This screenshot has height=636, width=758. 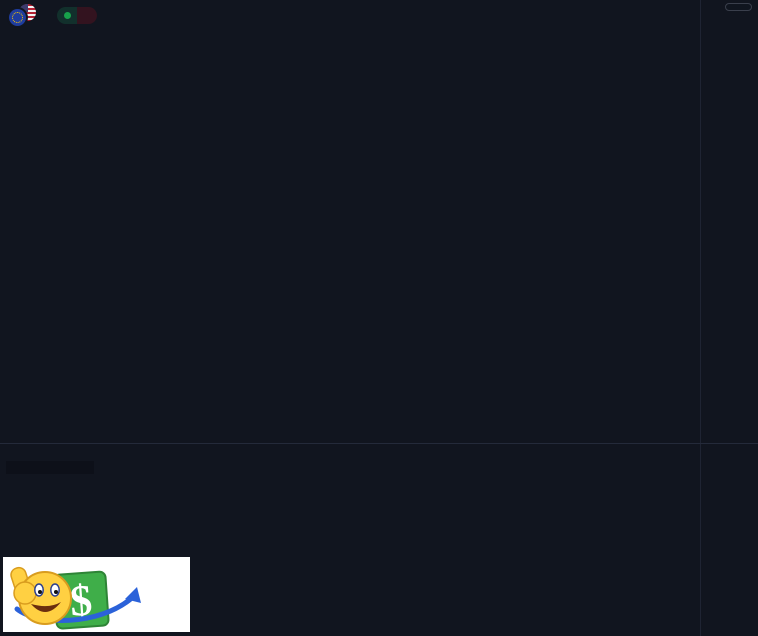 I want to click on logo-fist, so click(x=25, y=593).